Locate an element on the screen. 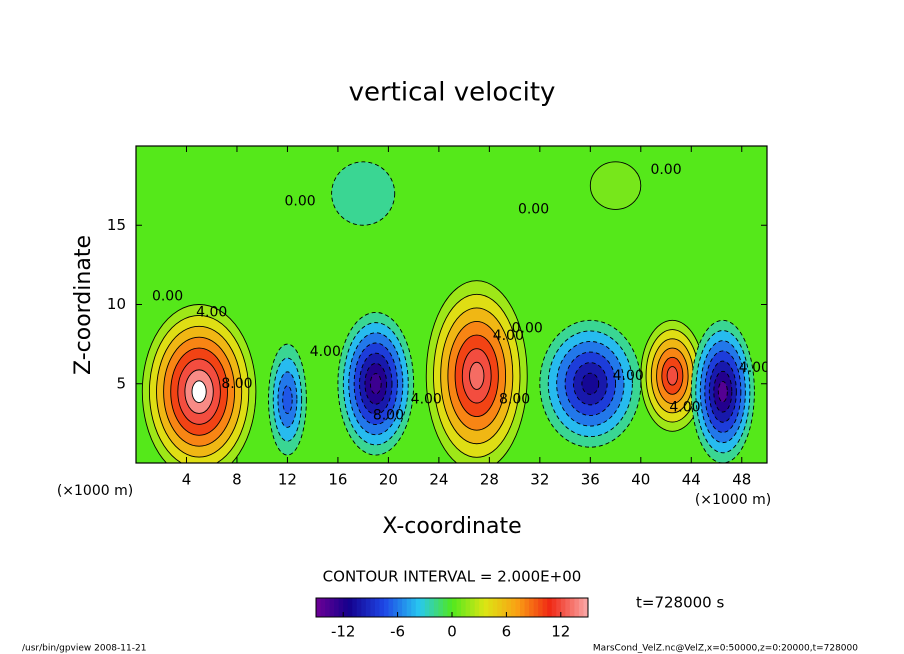  colorbar-tick-label: -12 is located at coordinates (343, 632).